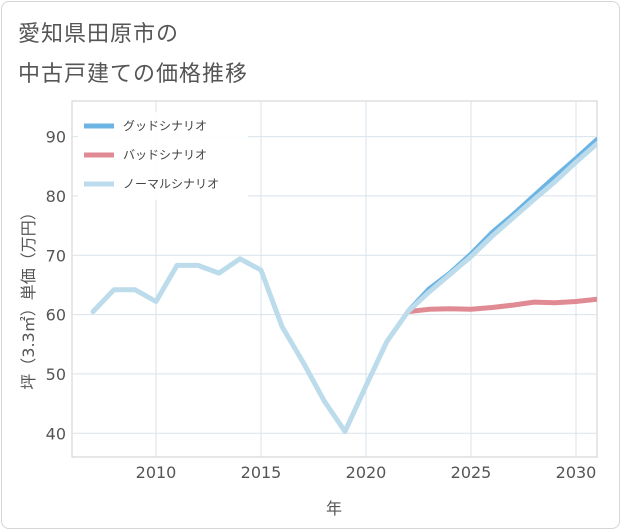  Describe the element at coordinates (334, 508) in the screenshot. I see `x-axis-label: 年` at that location.